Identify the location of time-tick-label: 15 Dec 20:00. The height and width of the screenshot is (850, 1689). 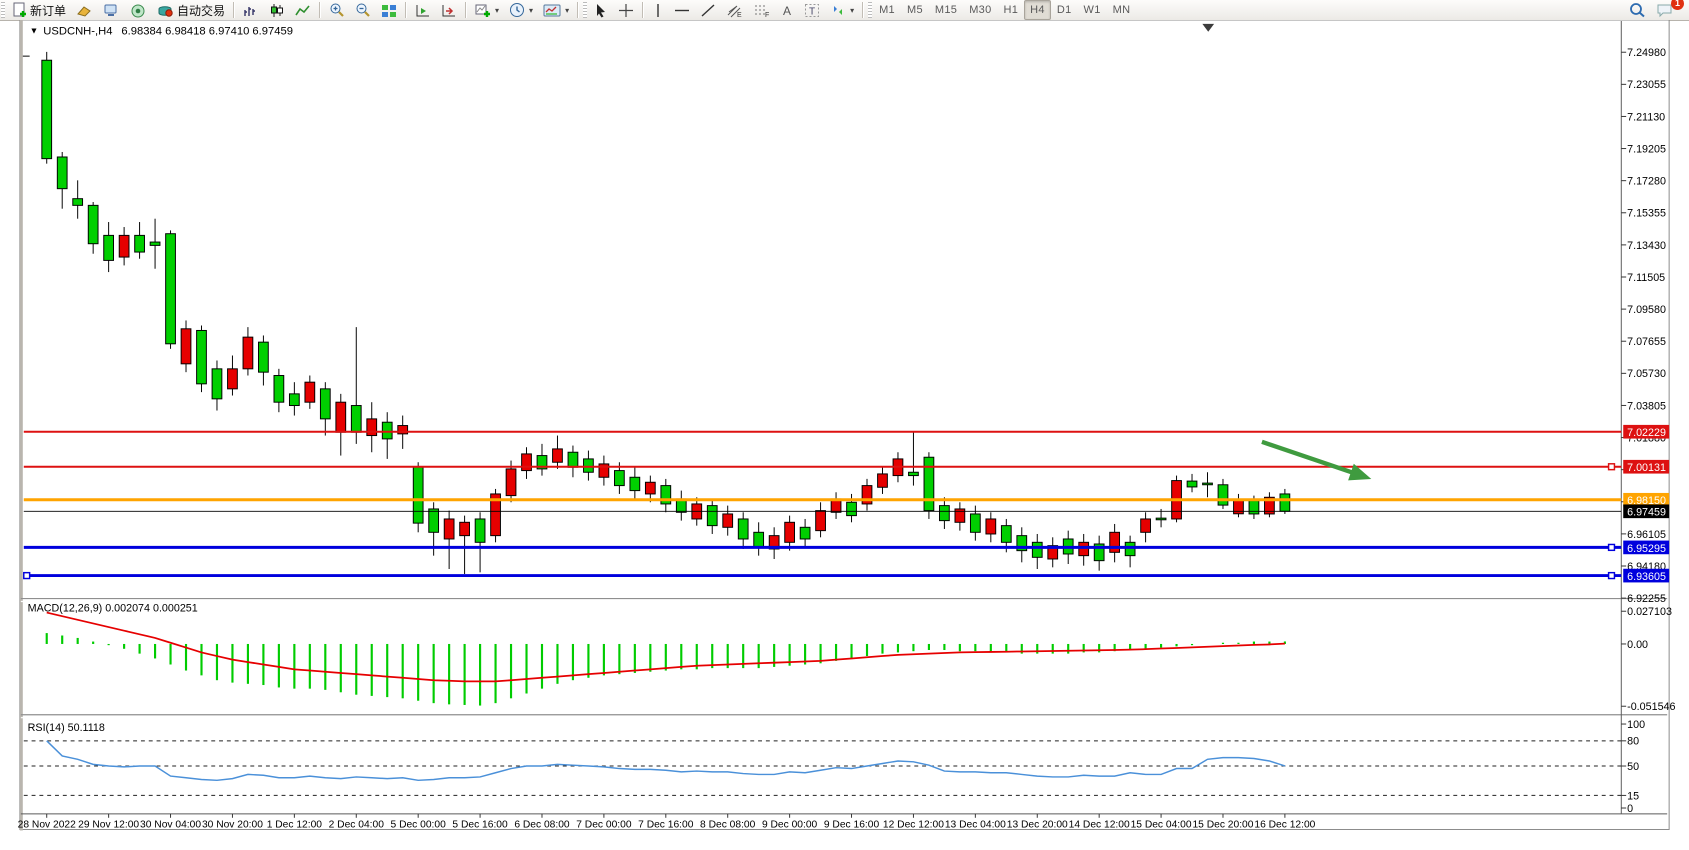
(1222, 825).